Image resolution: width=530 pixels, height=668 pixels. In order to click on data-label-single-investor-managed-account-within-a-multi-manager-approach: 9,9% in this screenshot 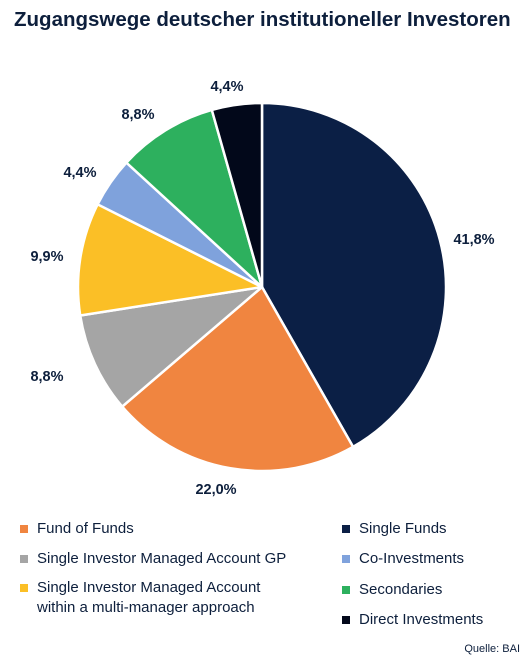, I will do `click(46, 257)`.